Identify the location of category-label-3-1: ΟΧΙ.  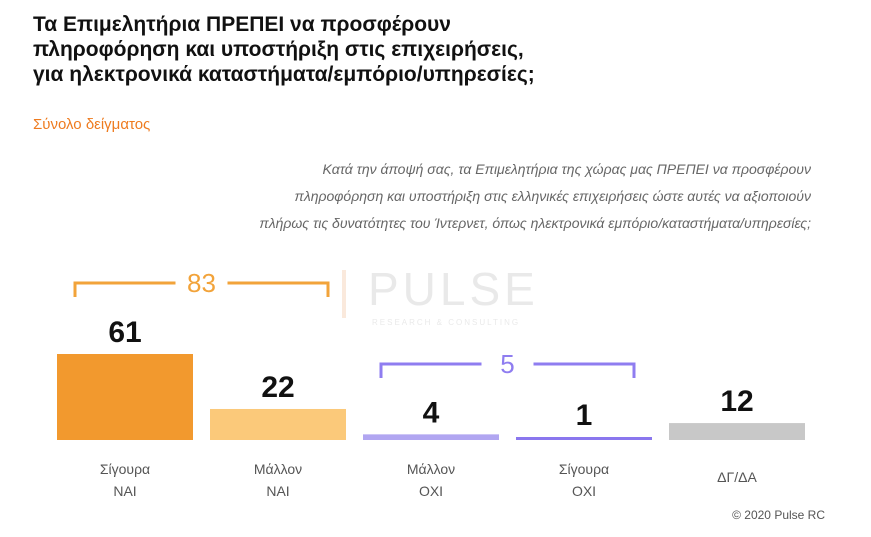
(584, 491).